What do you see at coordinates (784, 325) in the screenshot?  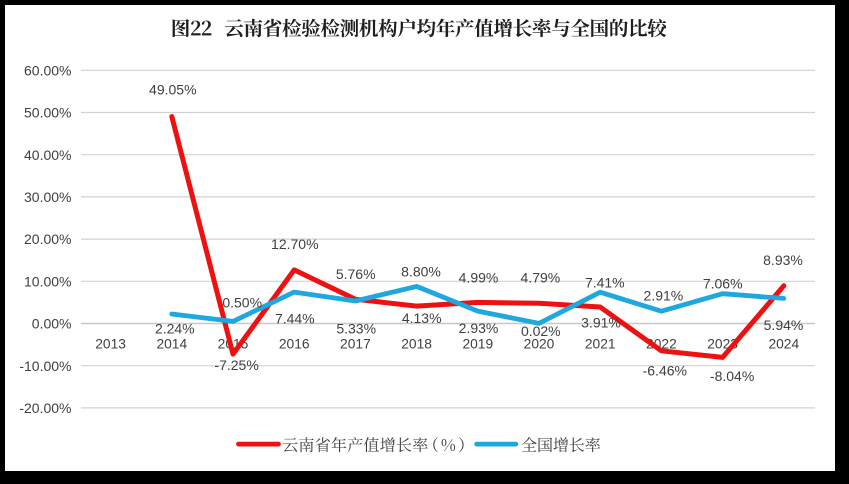 I see `svg-text: 5.94%` at bounding box center [784, 325].